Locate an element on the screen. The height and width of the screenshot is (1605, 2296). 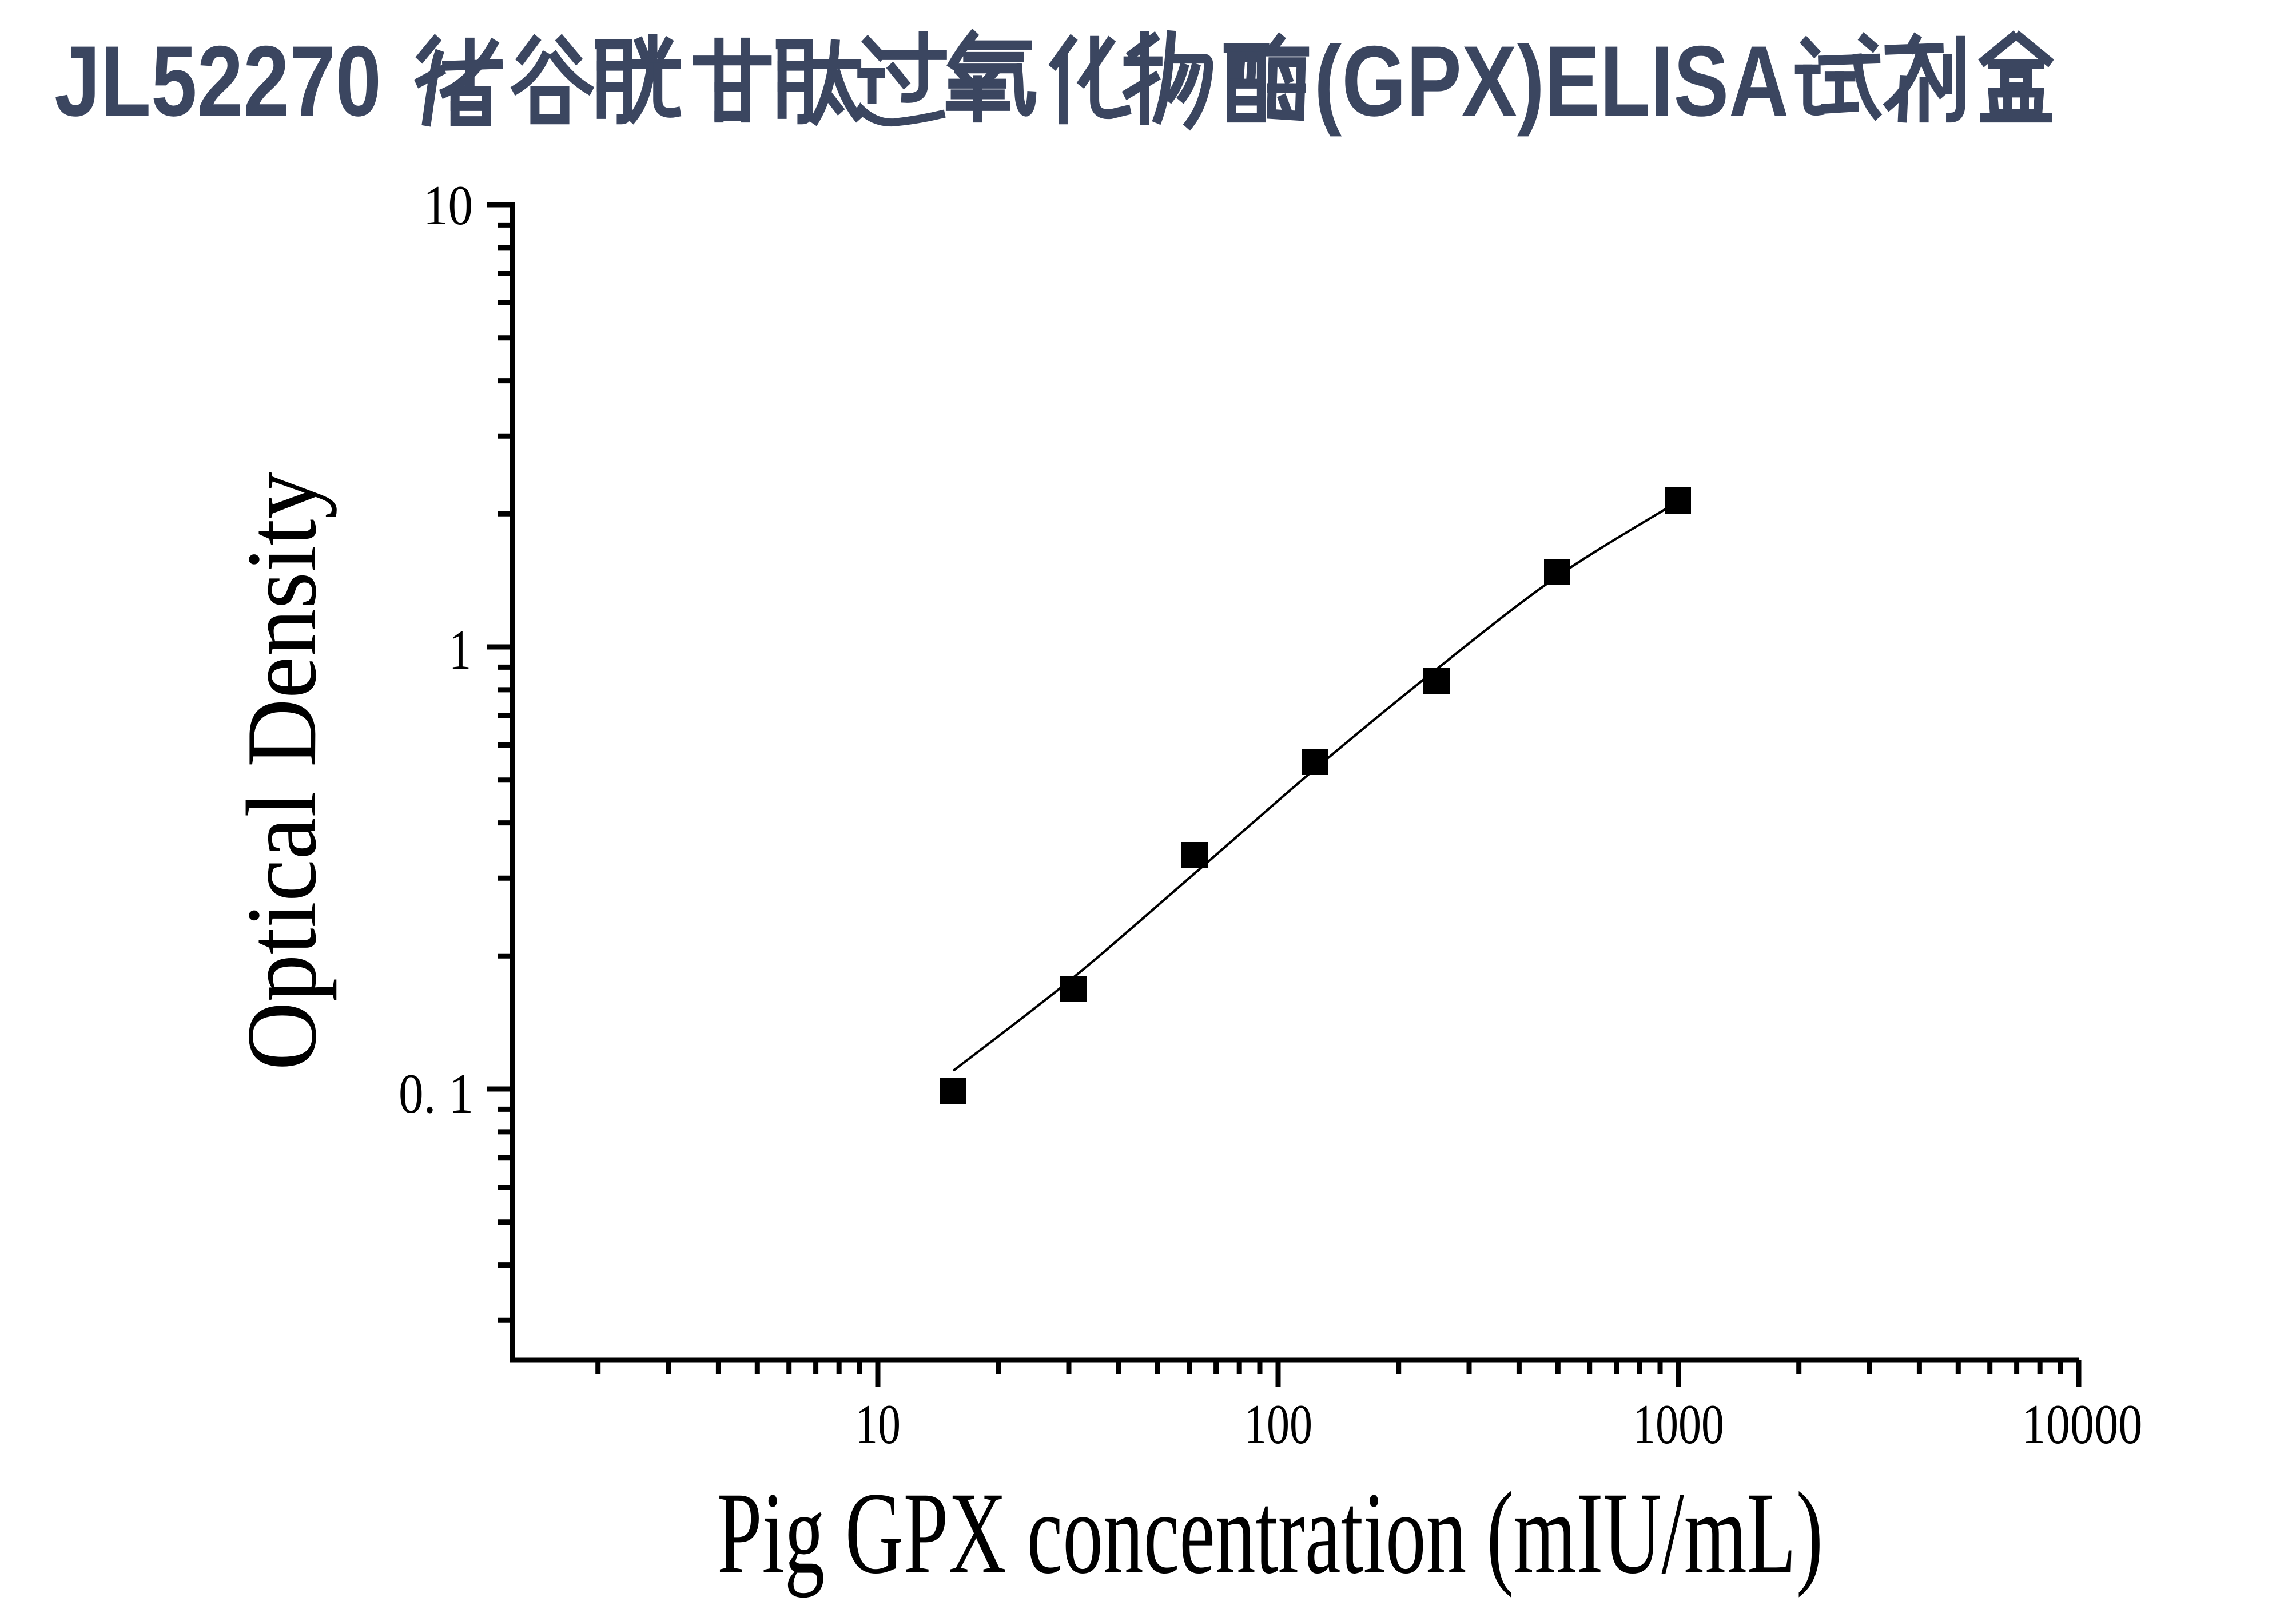
svg-text: 1 is located at coordinates (460, 650).